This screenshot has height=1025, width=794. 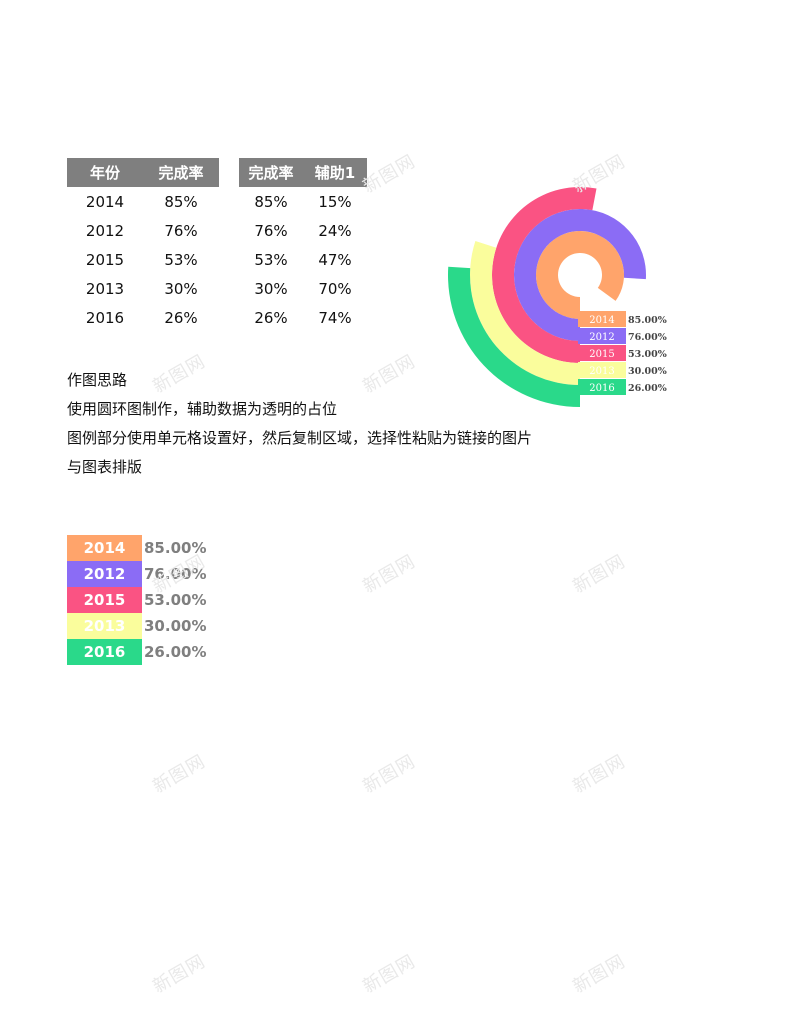 What do you see at coordinates (105, 317) in the screenshot?
I see `cell-year: 2016` at bounding box center [105, 317].